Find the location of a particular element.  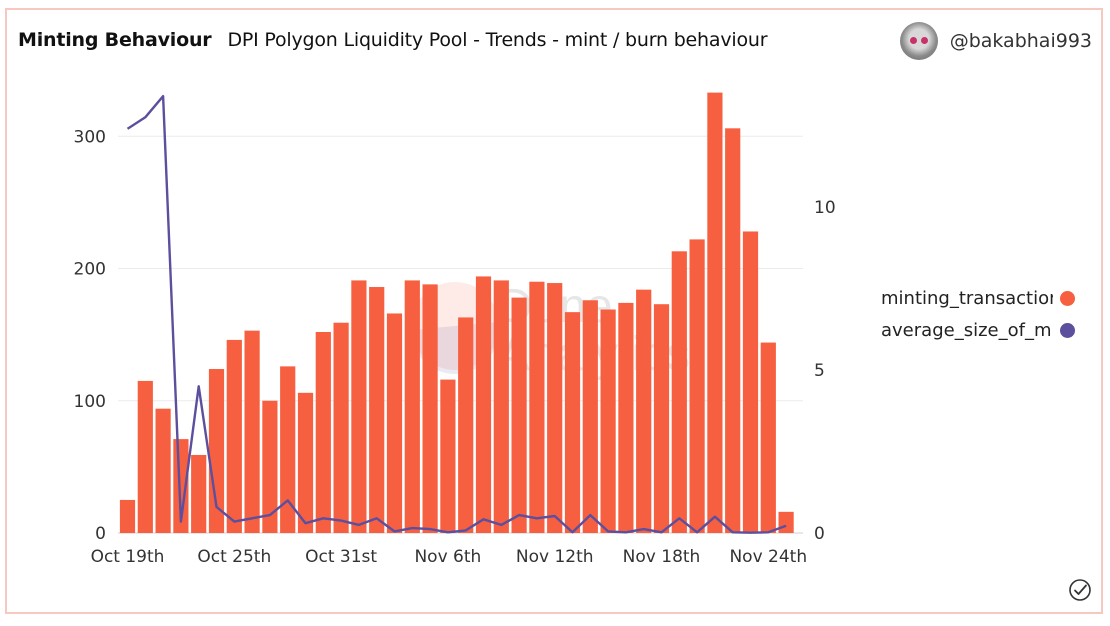

x-axis-tick-label: Oct 25th is located at coordinates (234, 557).